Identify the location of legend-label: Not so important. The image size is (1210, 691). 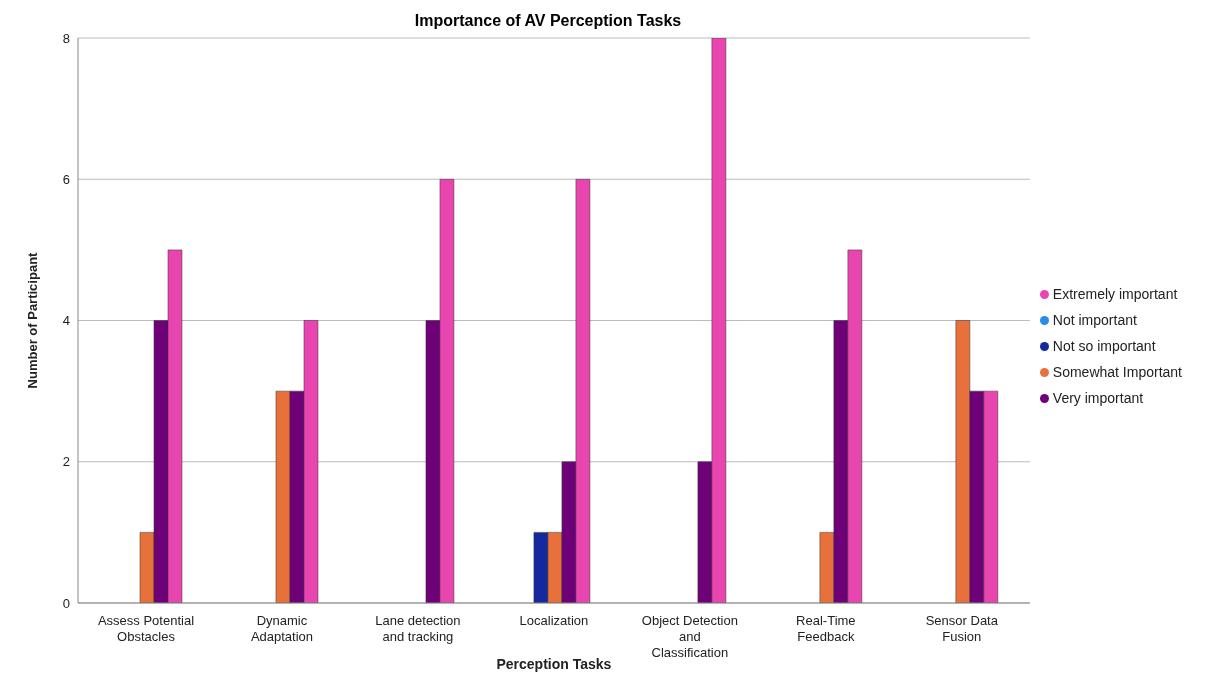
(1104, 345).